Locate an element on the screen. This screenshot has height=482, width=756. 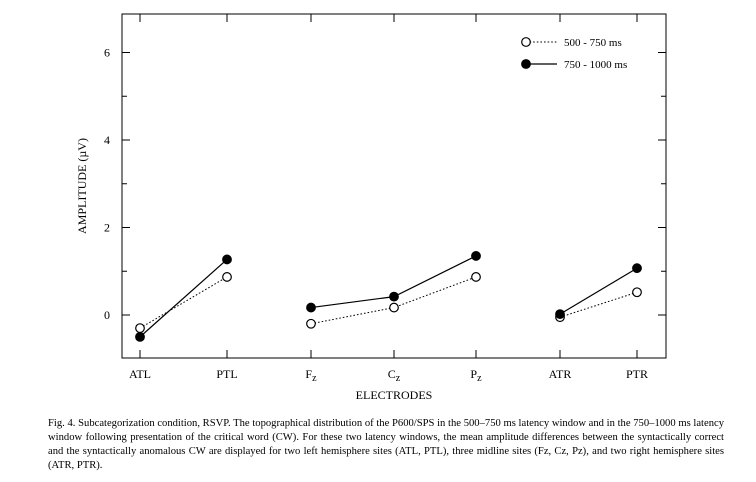
y-tick-label: 0 is located at coordinates (107, 315).